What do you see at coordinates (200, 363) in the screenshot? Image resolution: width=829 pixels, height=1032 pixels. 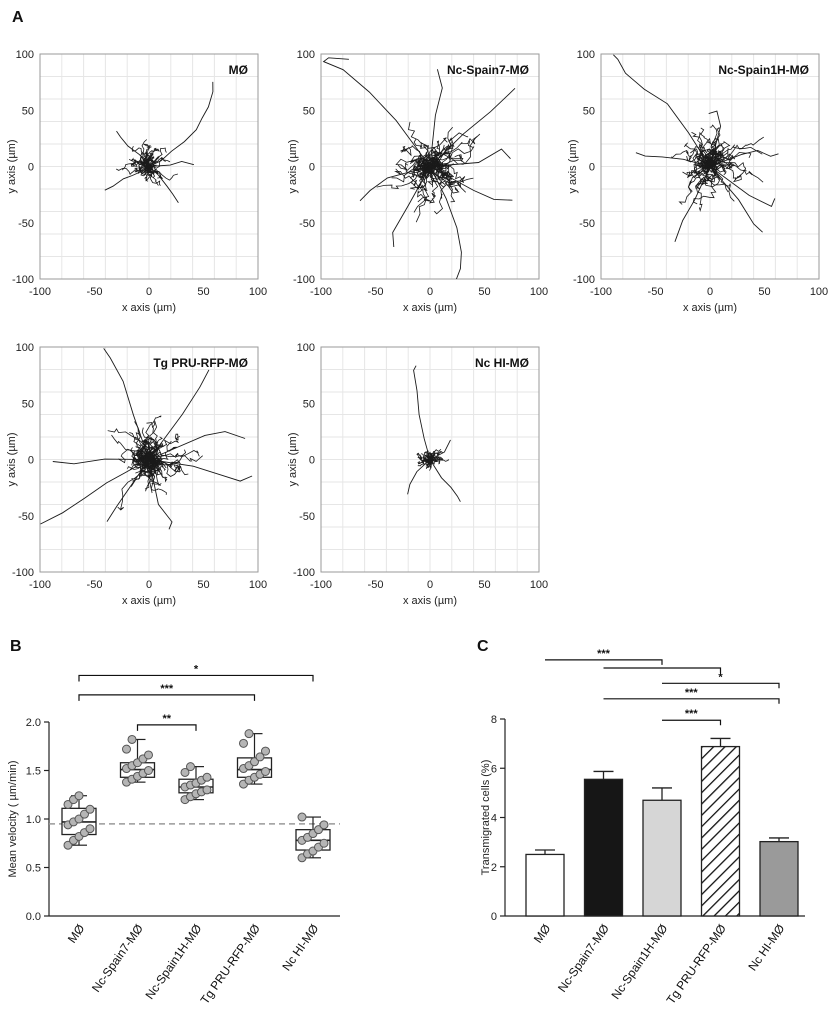 I see `plot-title: Tg PRU-RFP-MØ` at bounding box center [200, 363].